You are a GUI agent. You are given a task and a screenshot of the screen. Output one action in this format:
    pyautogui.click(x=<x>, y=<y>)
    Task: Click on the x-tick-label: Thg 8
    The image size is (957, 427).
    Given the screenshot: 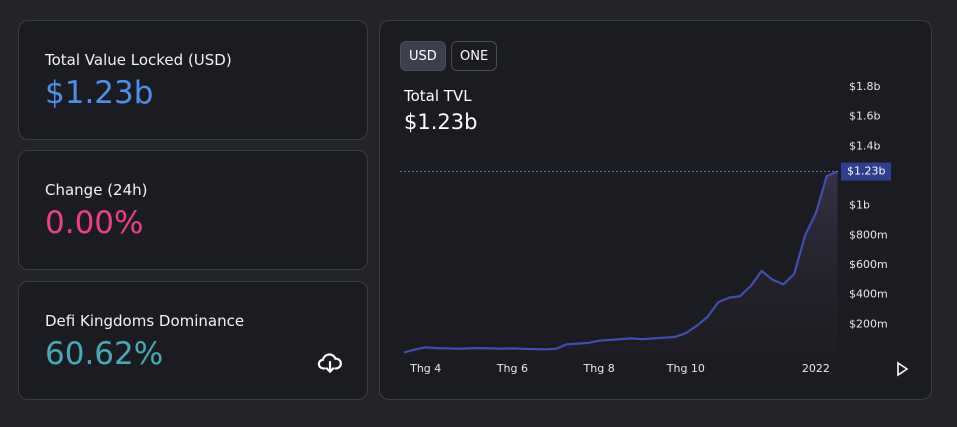 What is the action you would take?
    pyautogui.click(x=599, y=368)
    